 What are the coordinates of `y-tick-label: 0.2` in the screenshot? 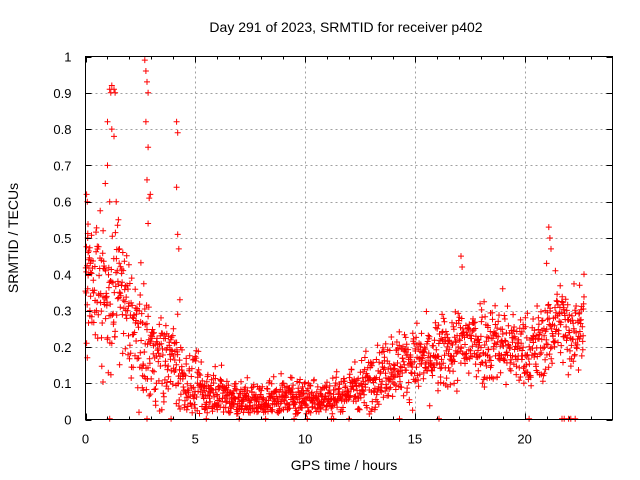 It's located at (62, 347).